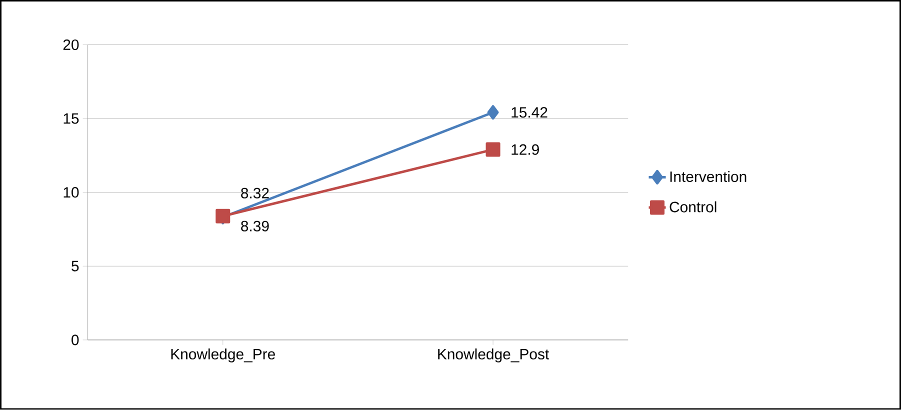 Image resolution: width=901 pixels, height=410 pixels. What do you see at coordinates (71, 45) in the screenshot?
I see `y-tick-label: 20` at bounding box center [71, 45].